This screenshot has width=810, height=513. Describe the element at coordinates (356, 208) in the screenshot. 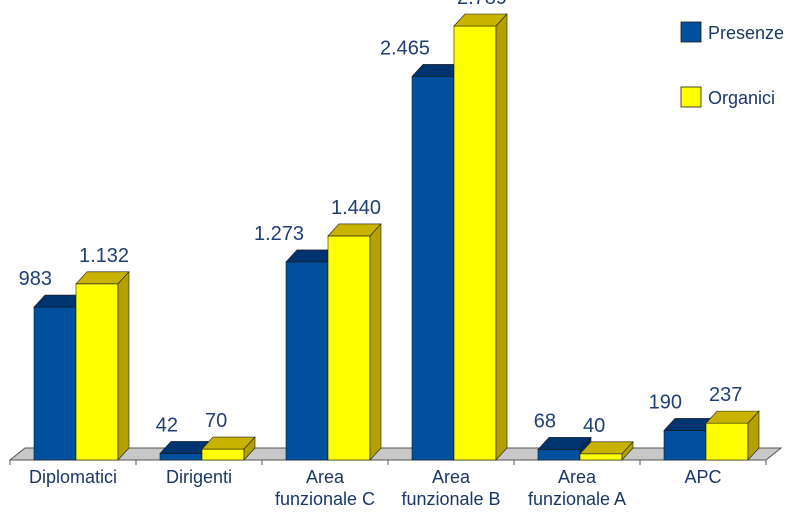

I see `data-label: 1.440` at that location.